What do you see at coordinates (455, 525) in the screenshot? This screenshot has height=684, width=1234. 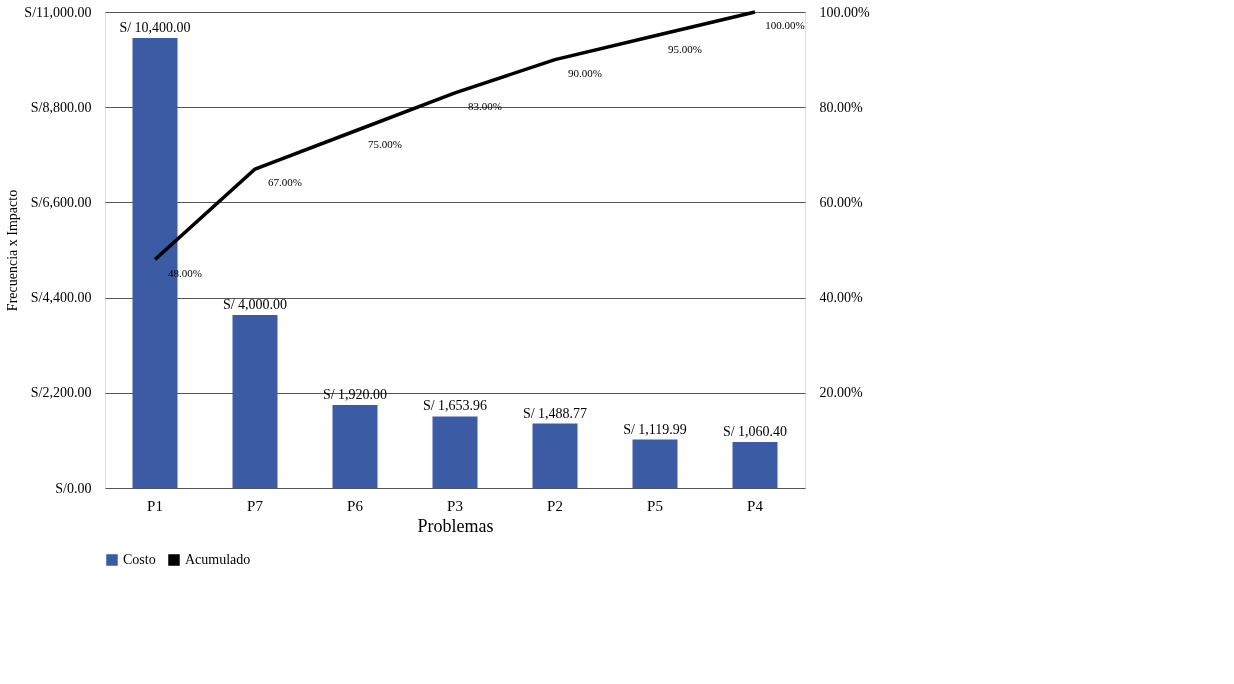 I see `x-axis-title: Problemas` at bounding box center [455, 525].